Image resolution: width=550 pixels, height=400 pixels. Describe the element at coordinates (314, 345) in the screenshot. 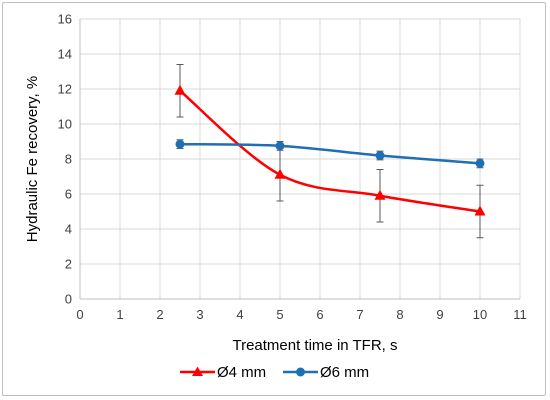

I see `x-axis-title: Treatment time in TFR, s` at that location.